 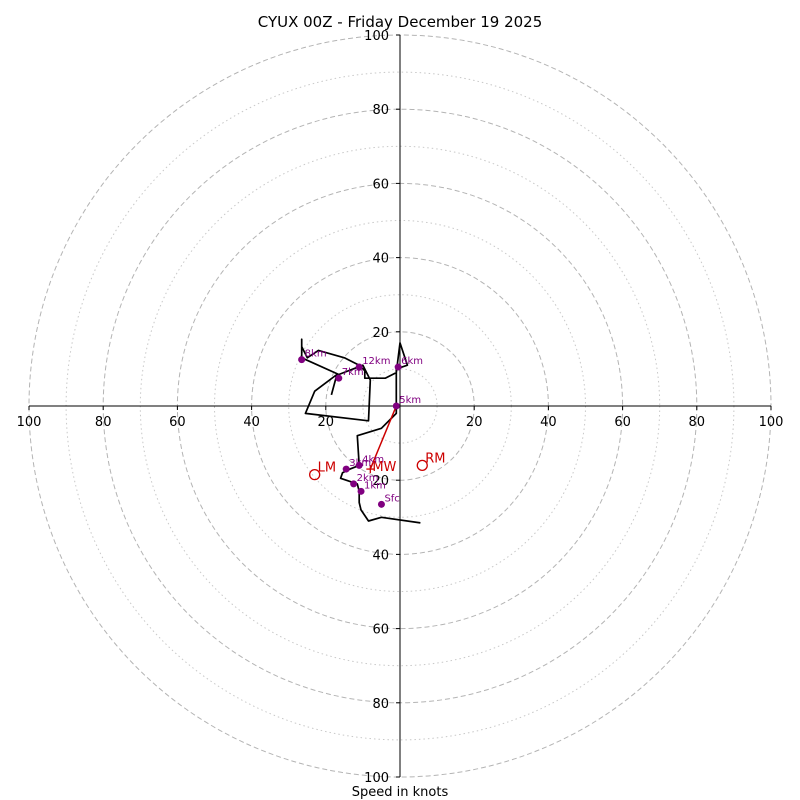 What do you see at coordinates (383, 437) in the screenshot?
I see `shear-vector-line` at bounding box center [383, 437].